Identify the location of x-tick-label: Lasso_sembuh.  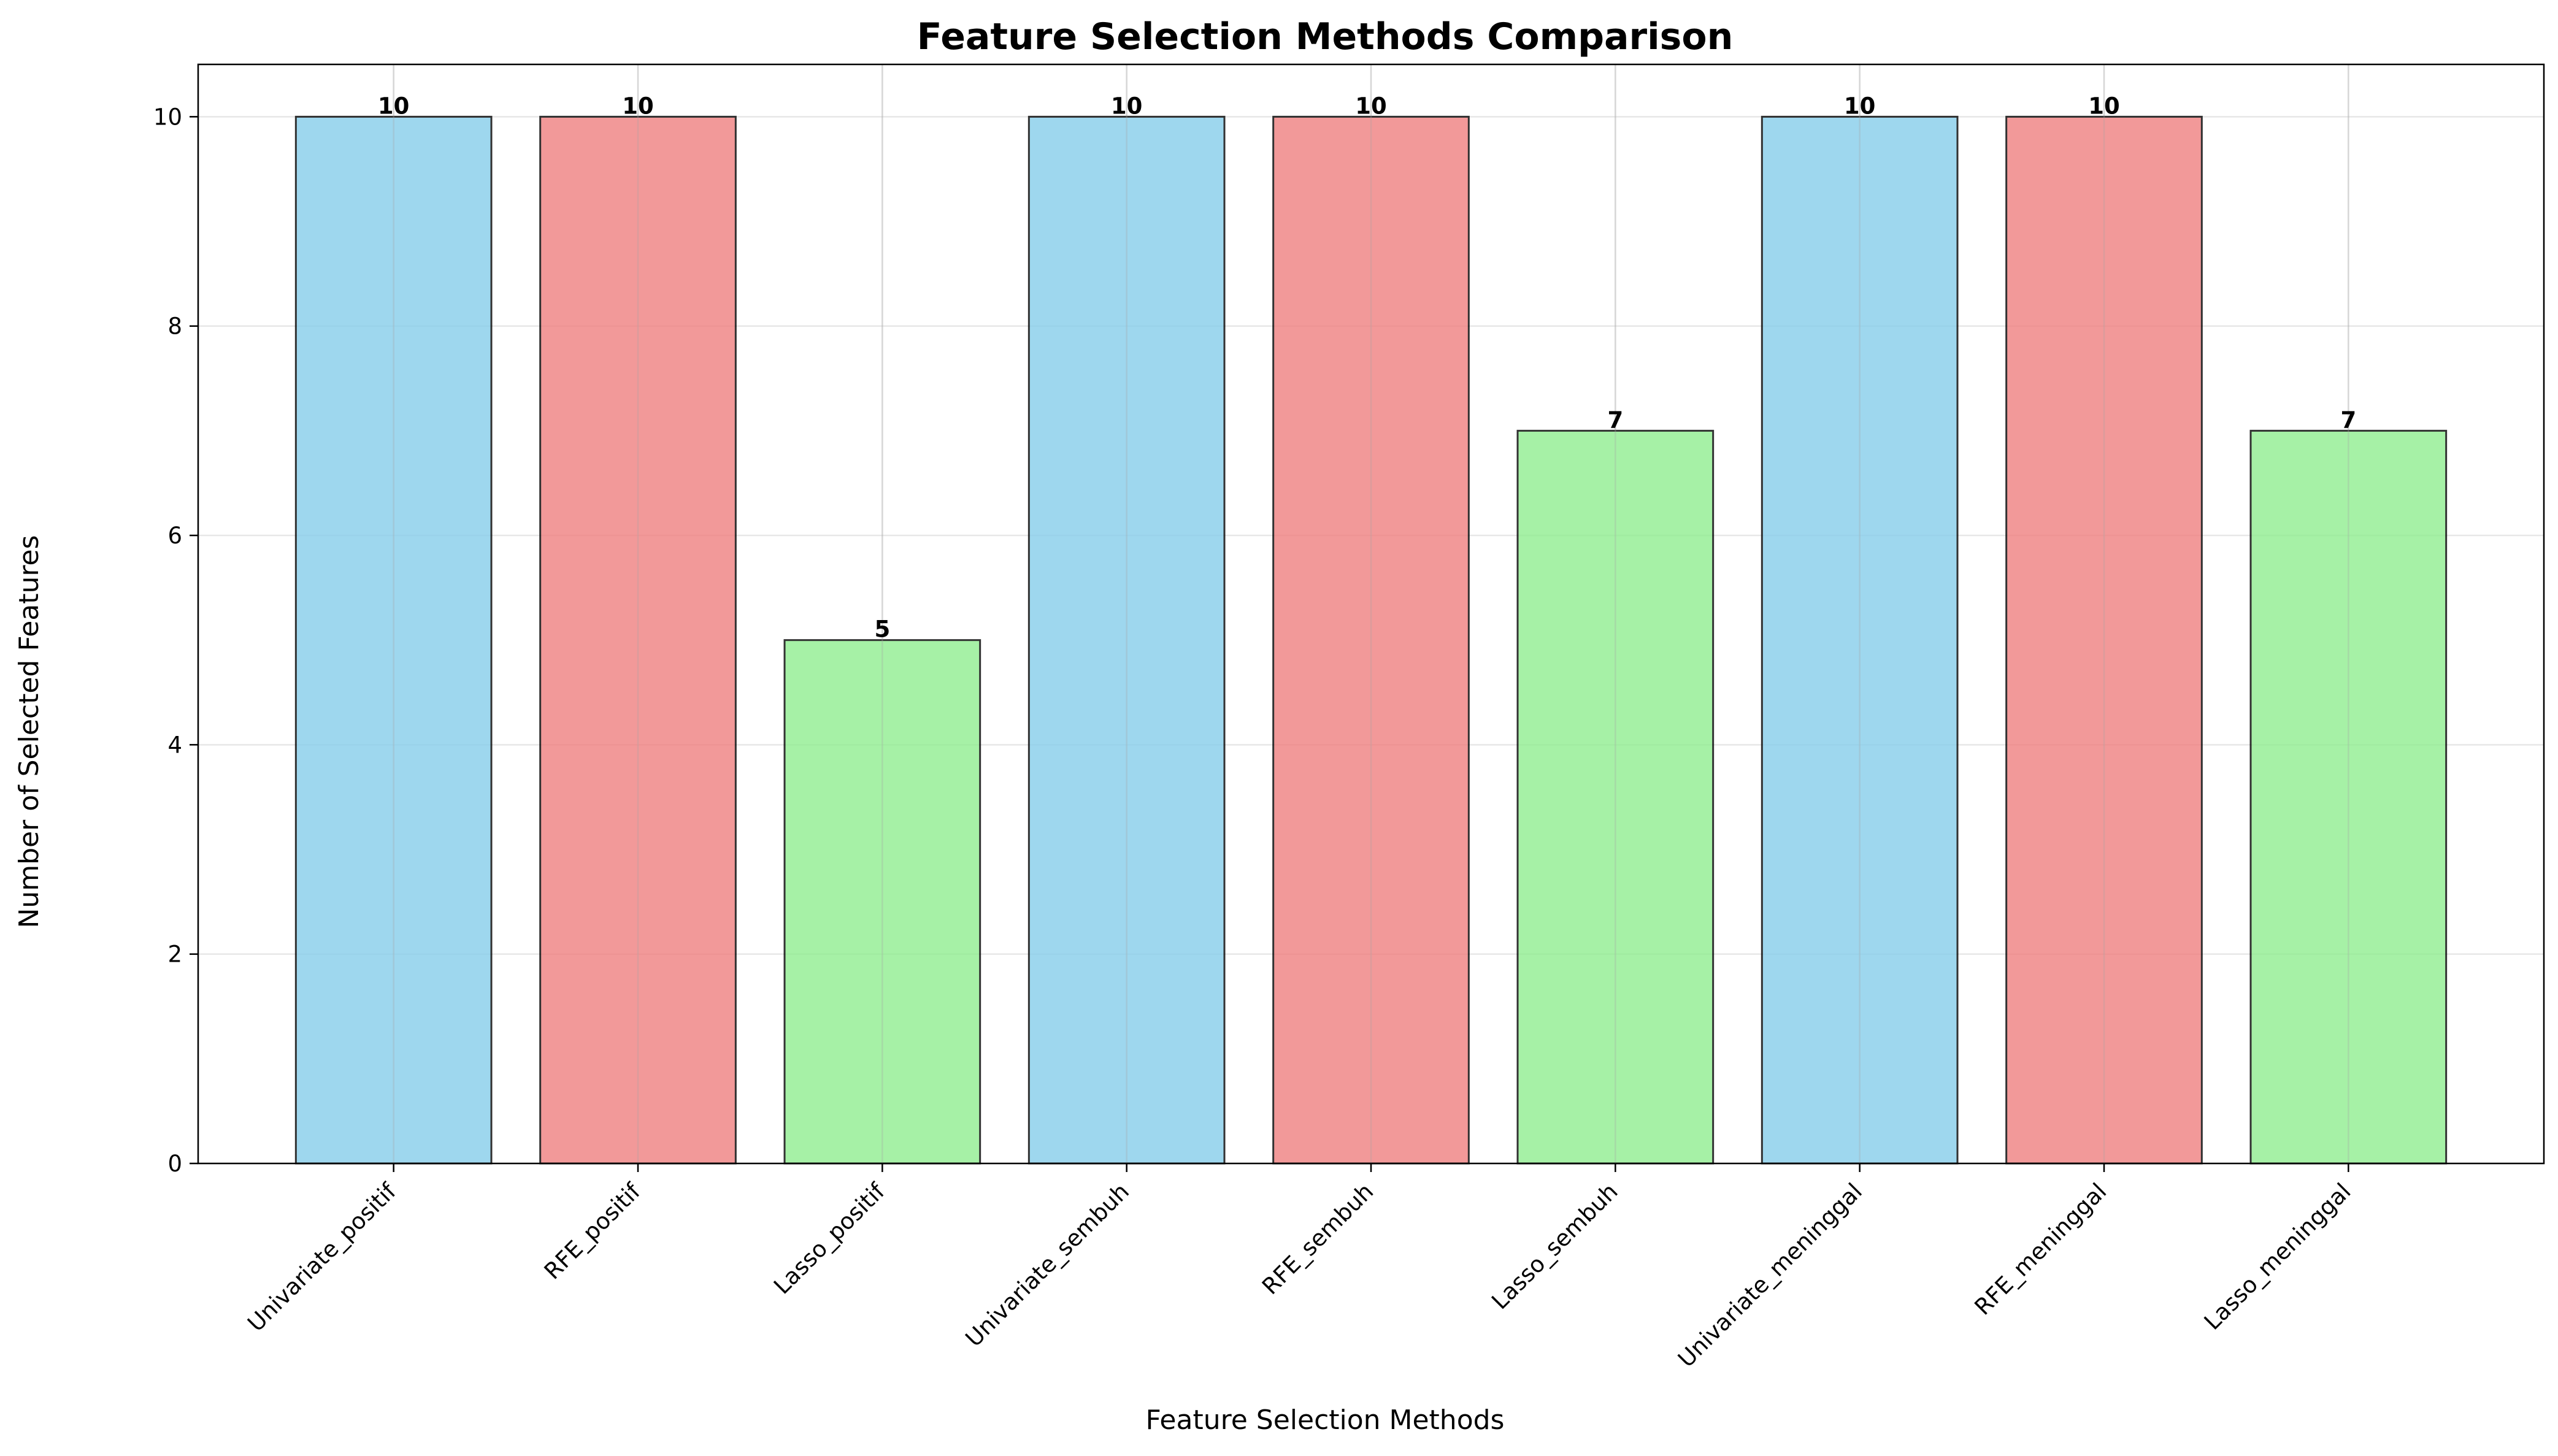
(1555, 1246).